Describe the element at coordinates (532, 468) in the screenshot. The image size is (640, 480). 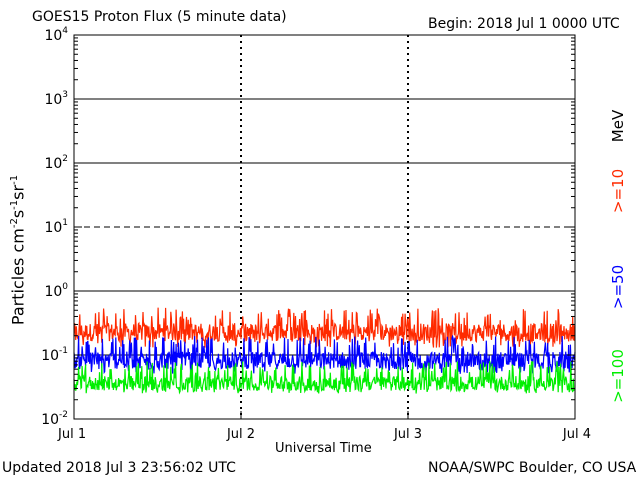
I see `credit-line: NOAA/SWPC Boulder, CO USA` at that location.